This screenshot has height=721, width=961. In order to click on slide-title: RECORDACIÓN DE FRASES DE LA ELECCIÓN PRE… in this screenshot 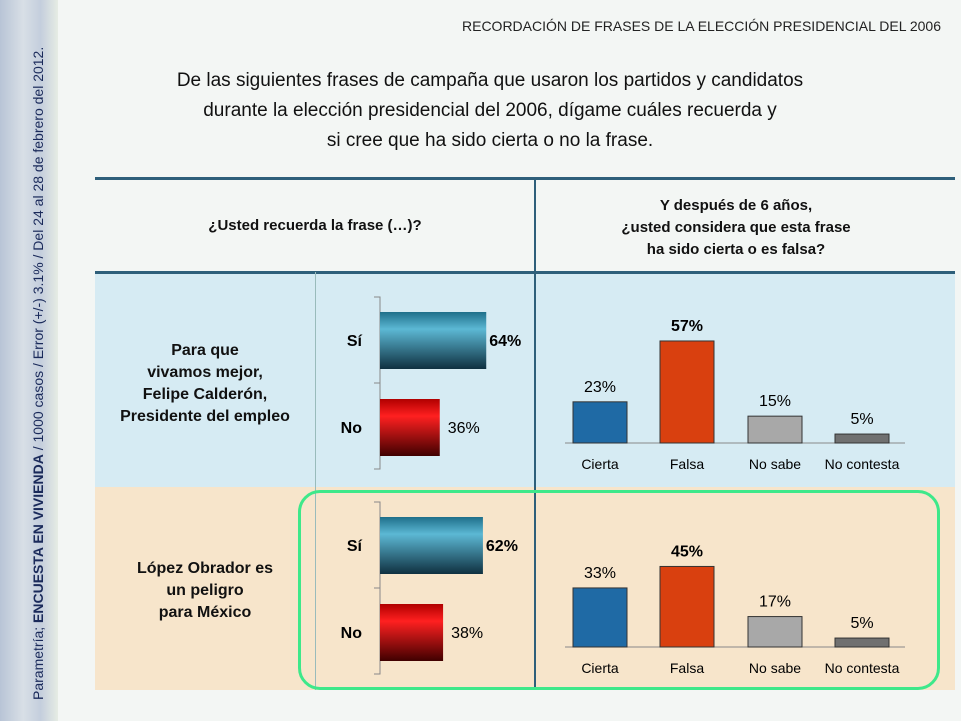, I will do `click(701, 26)`.